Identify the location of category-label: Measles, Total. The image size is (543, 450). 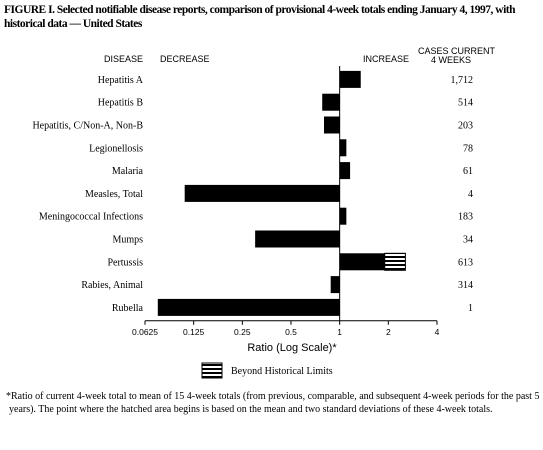
(114, 194).